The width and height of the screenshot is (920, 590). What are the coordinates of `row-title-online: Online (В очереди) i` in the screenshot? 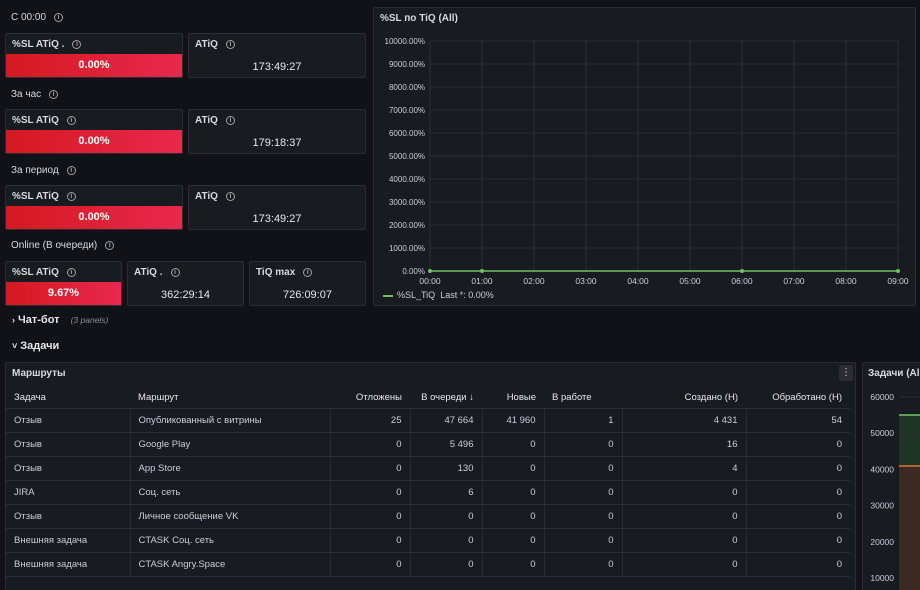 It's located at (63, 245).